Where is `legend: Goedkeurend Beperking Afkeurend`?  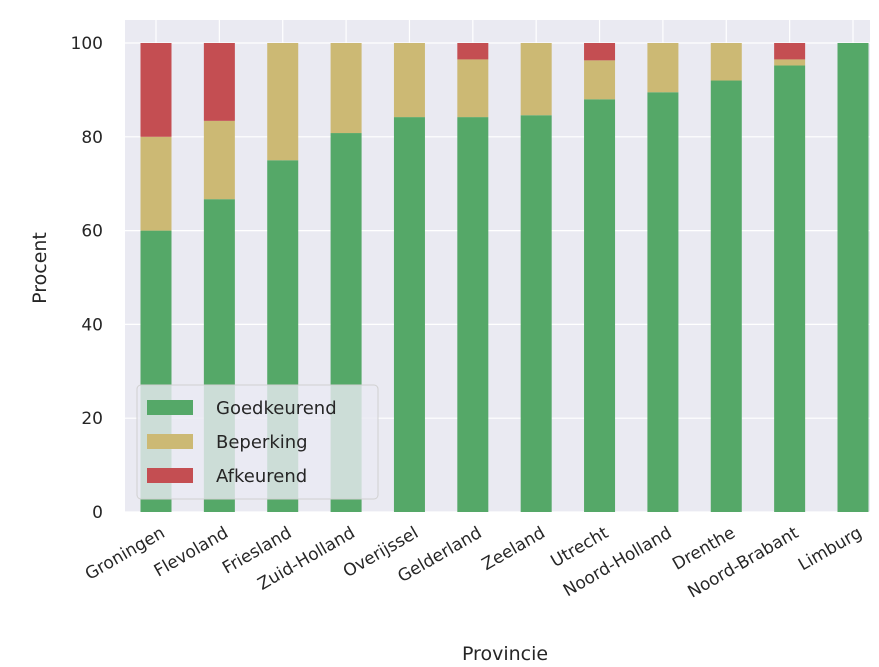 legend: Goedkeurend Beperking Afkeurend is located at coordinates (257, 442).